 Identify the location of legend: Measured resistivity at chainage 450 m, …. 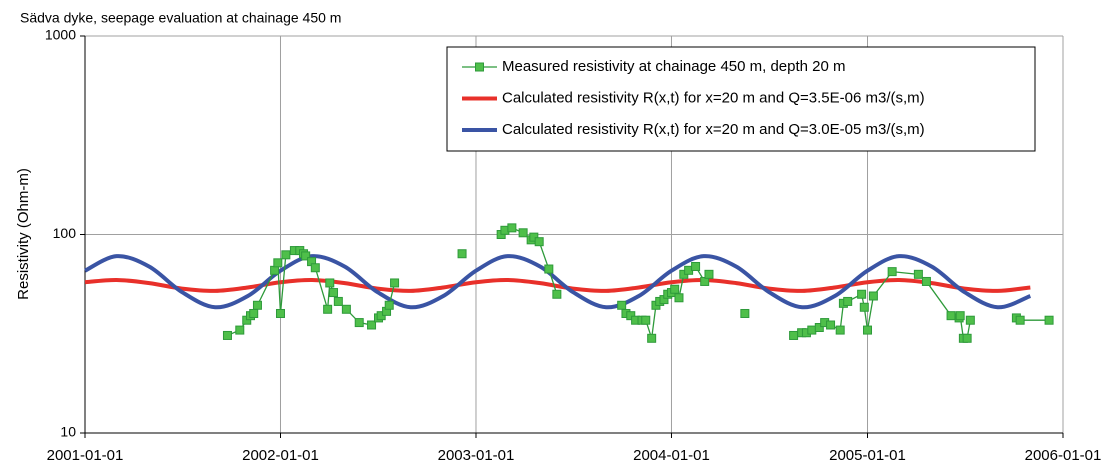
(741, 99).